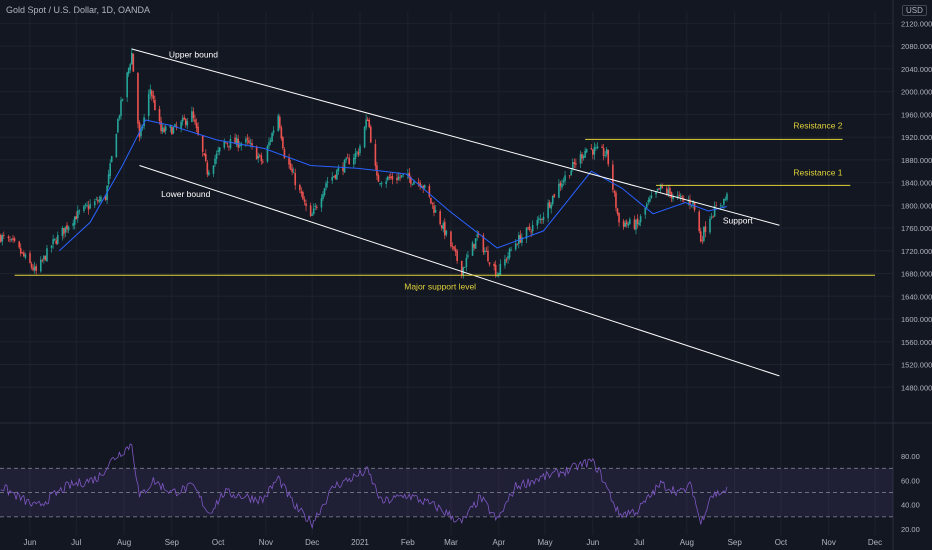  Describe the element at coordinates (738, 221) in the screenshot. I see `drawing-label: Support` at that location.